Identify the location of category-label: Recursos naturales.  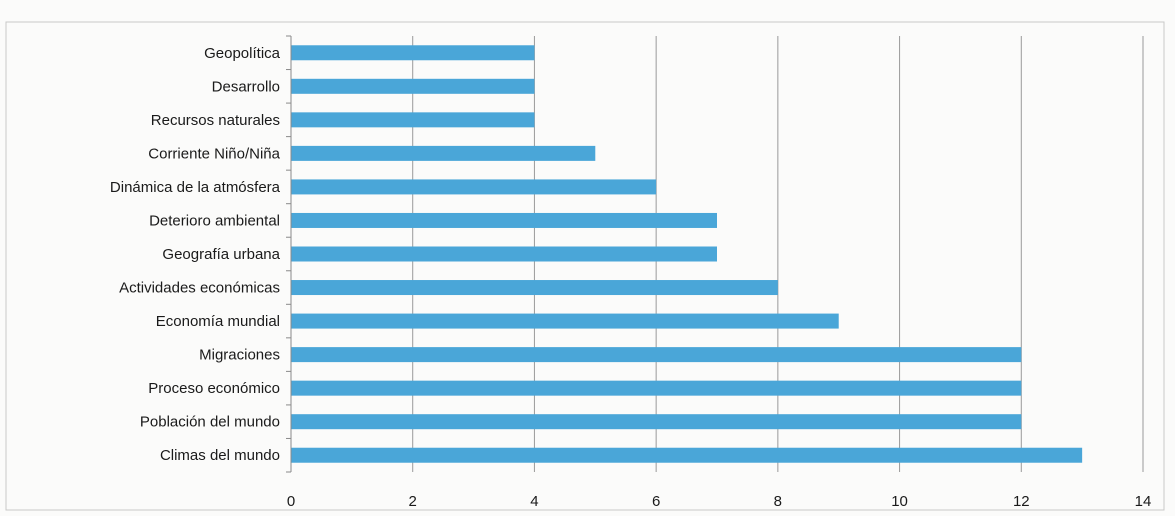
(215, 120).